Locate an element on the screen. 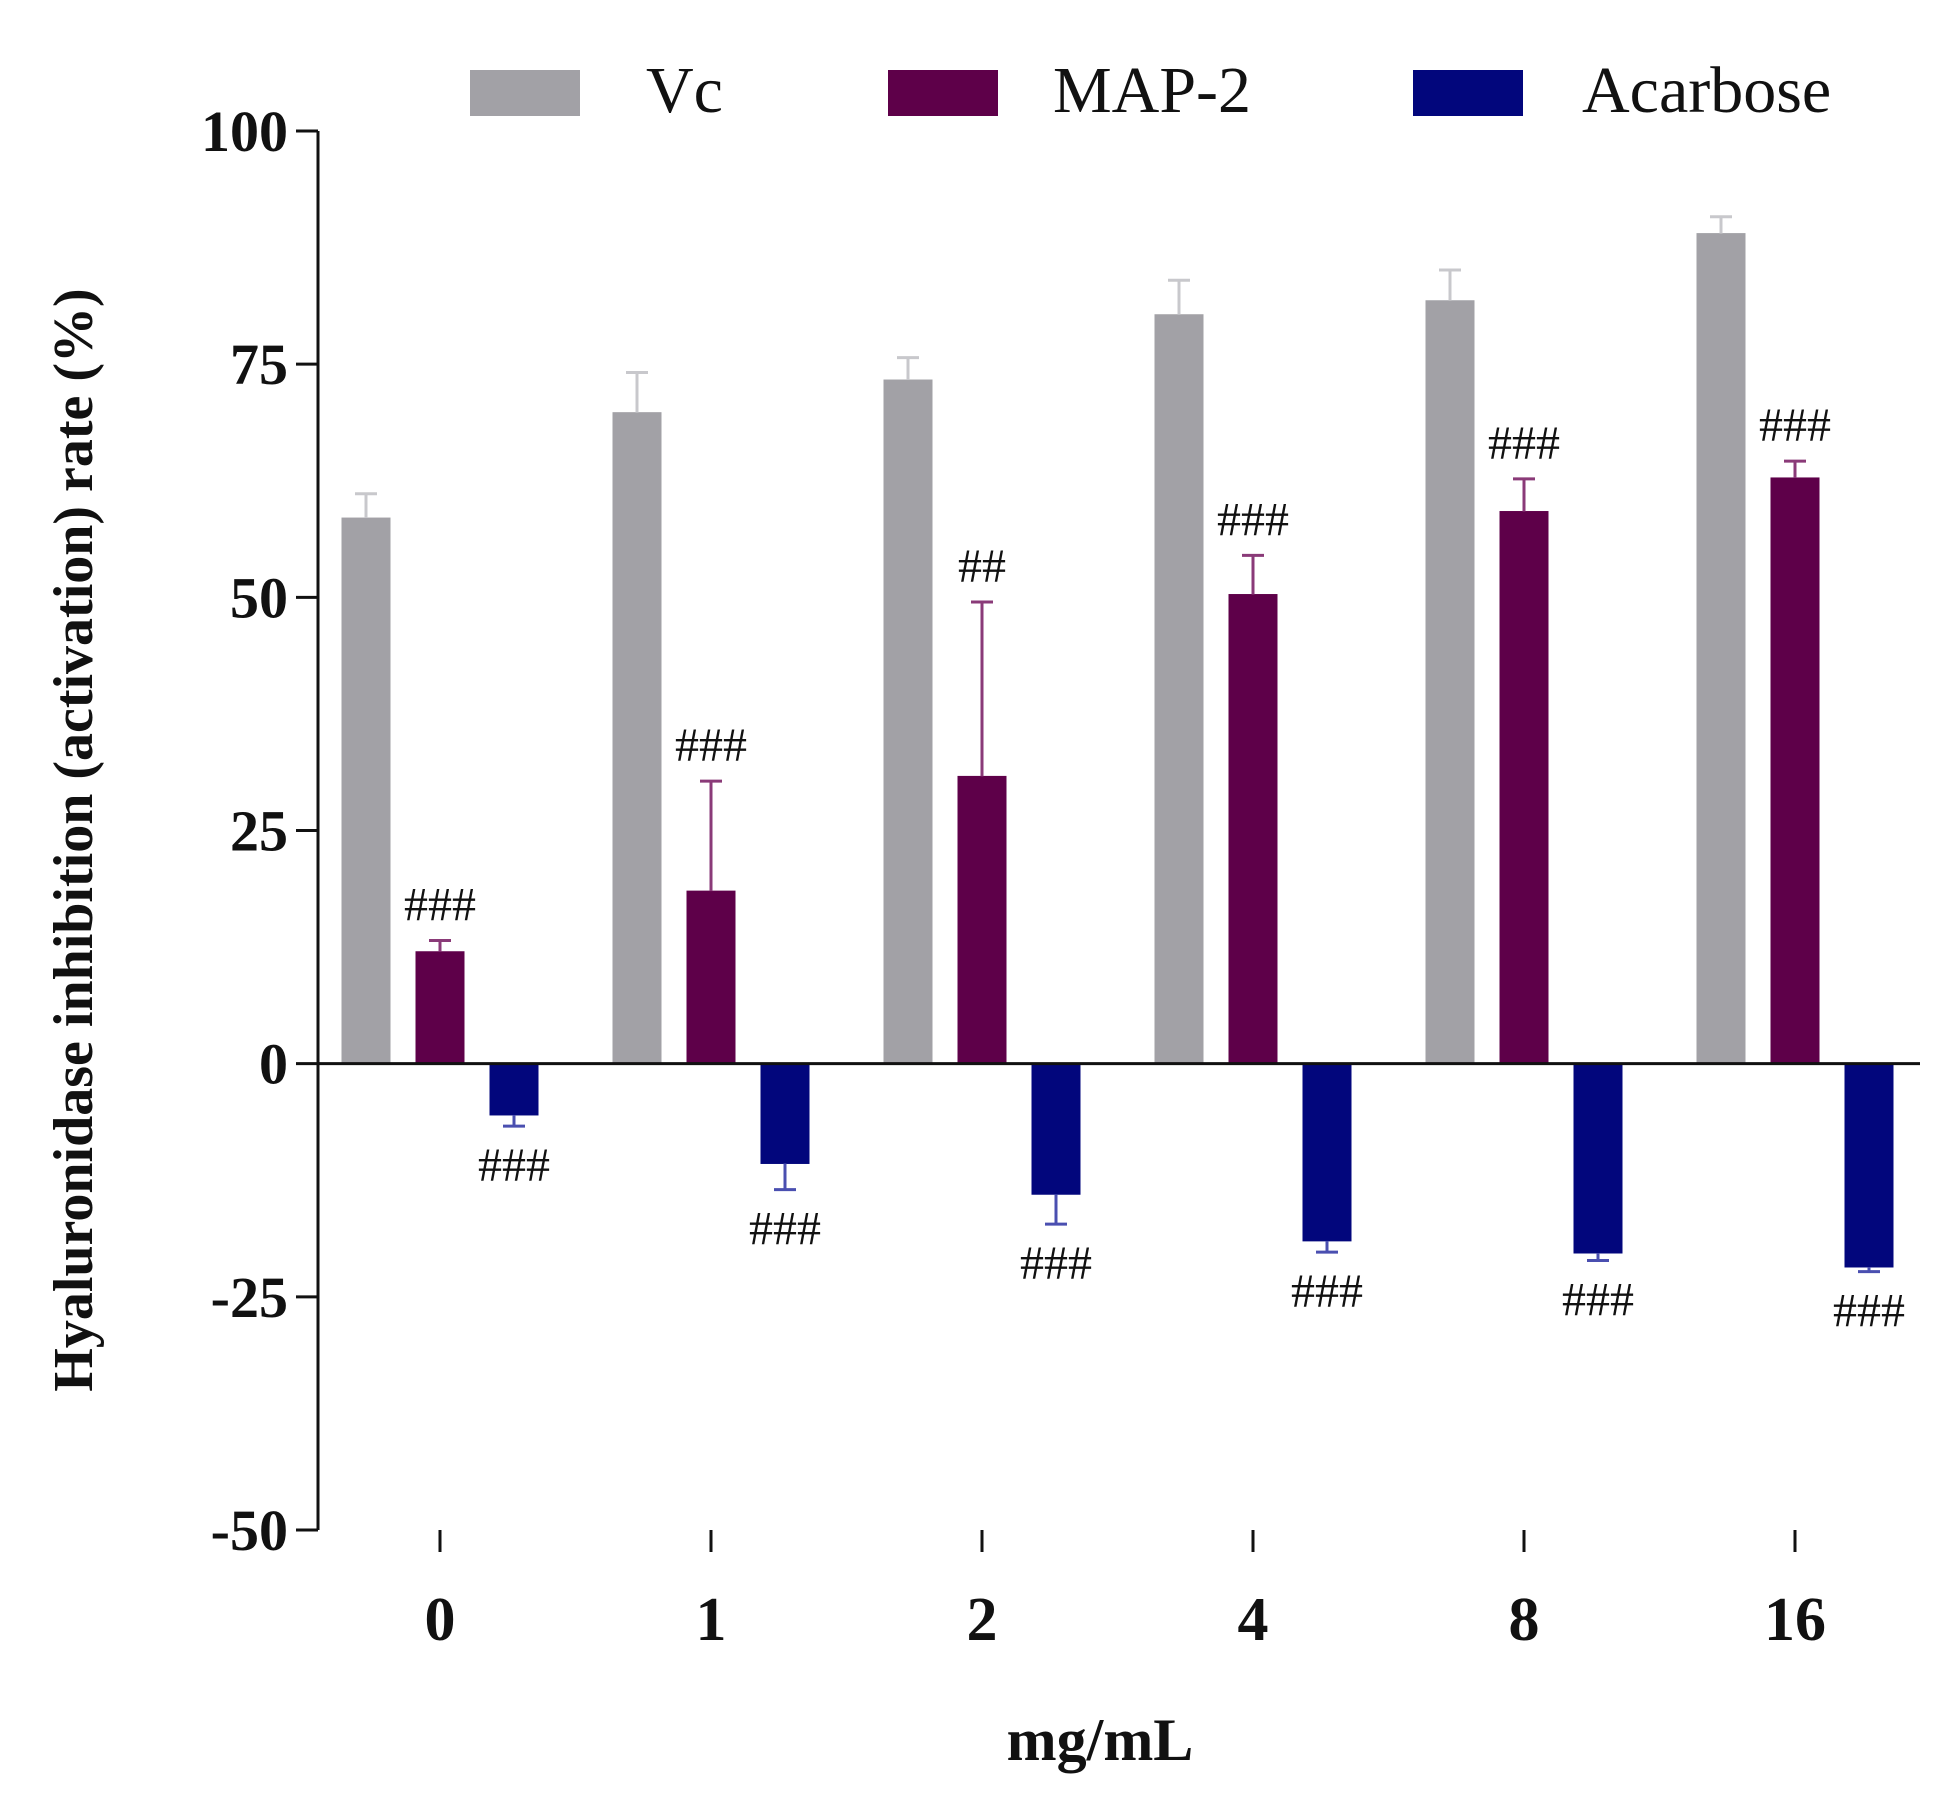  legend-label-map-2: MAP-2 is located at coordinates (1152, 90).